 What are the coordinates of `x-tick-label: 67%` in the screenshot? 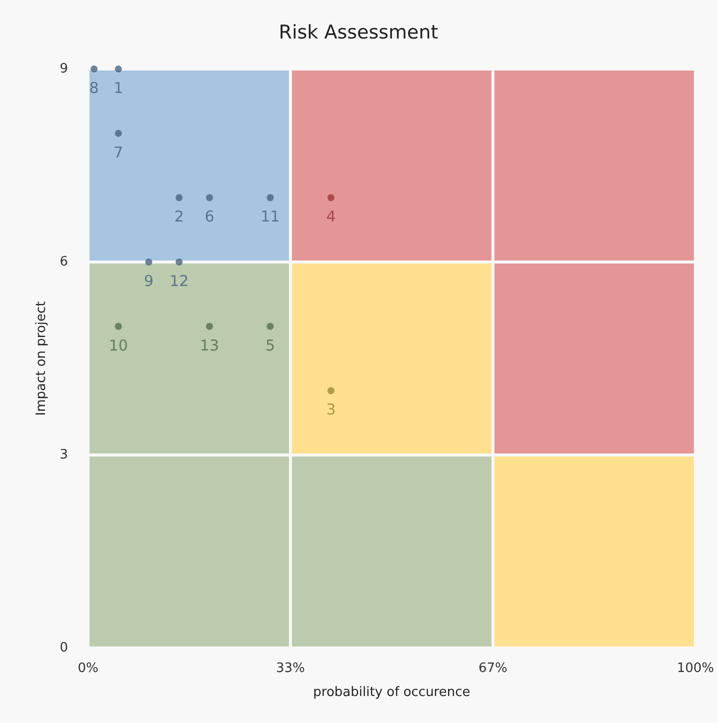 It's located at (493, 668).